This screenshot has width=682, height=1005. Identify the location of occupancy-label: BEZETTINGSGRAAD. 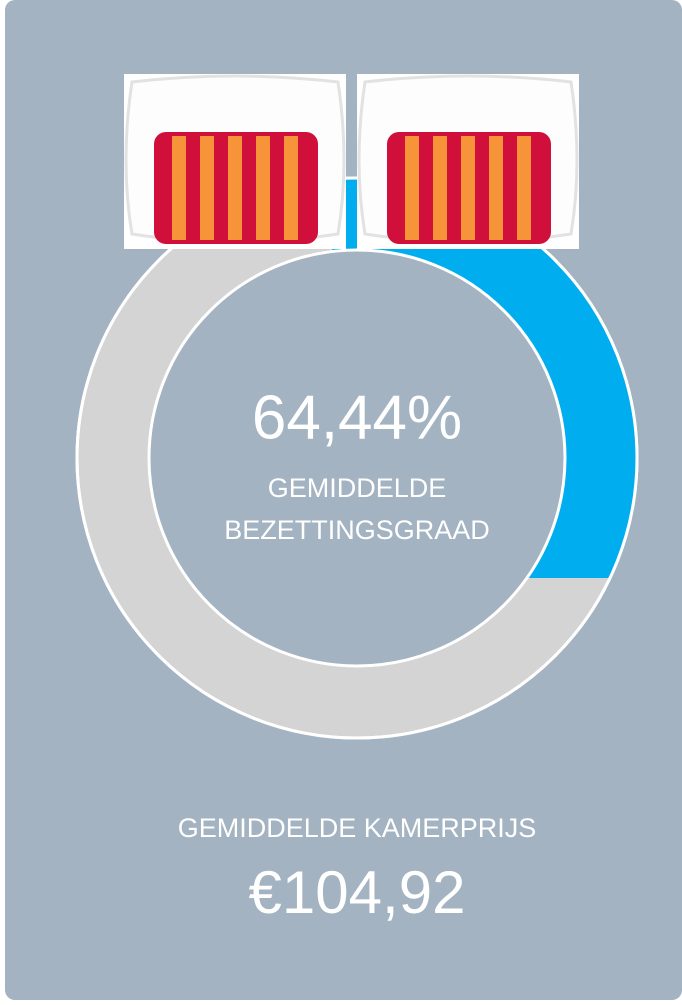
(357, 530).